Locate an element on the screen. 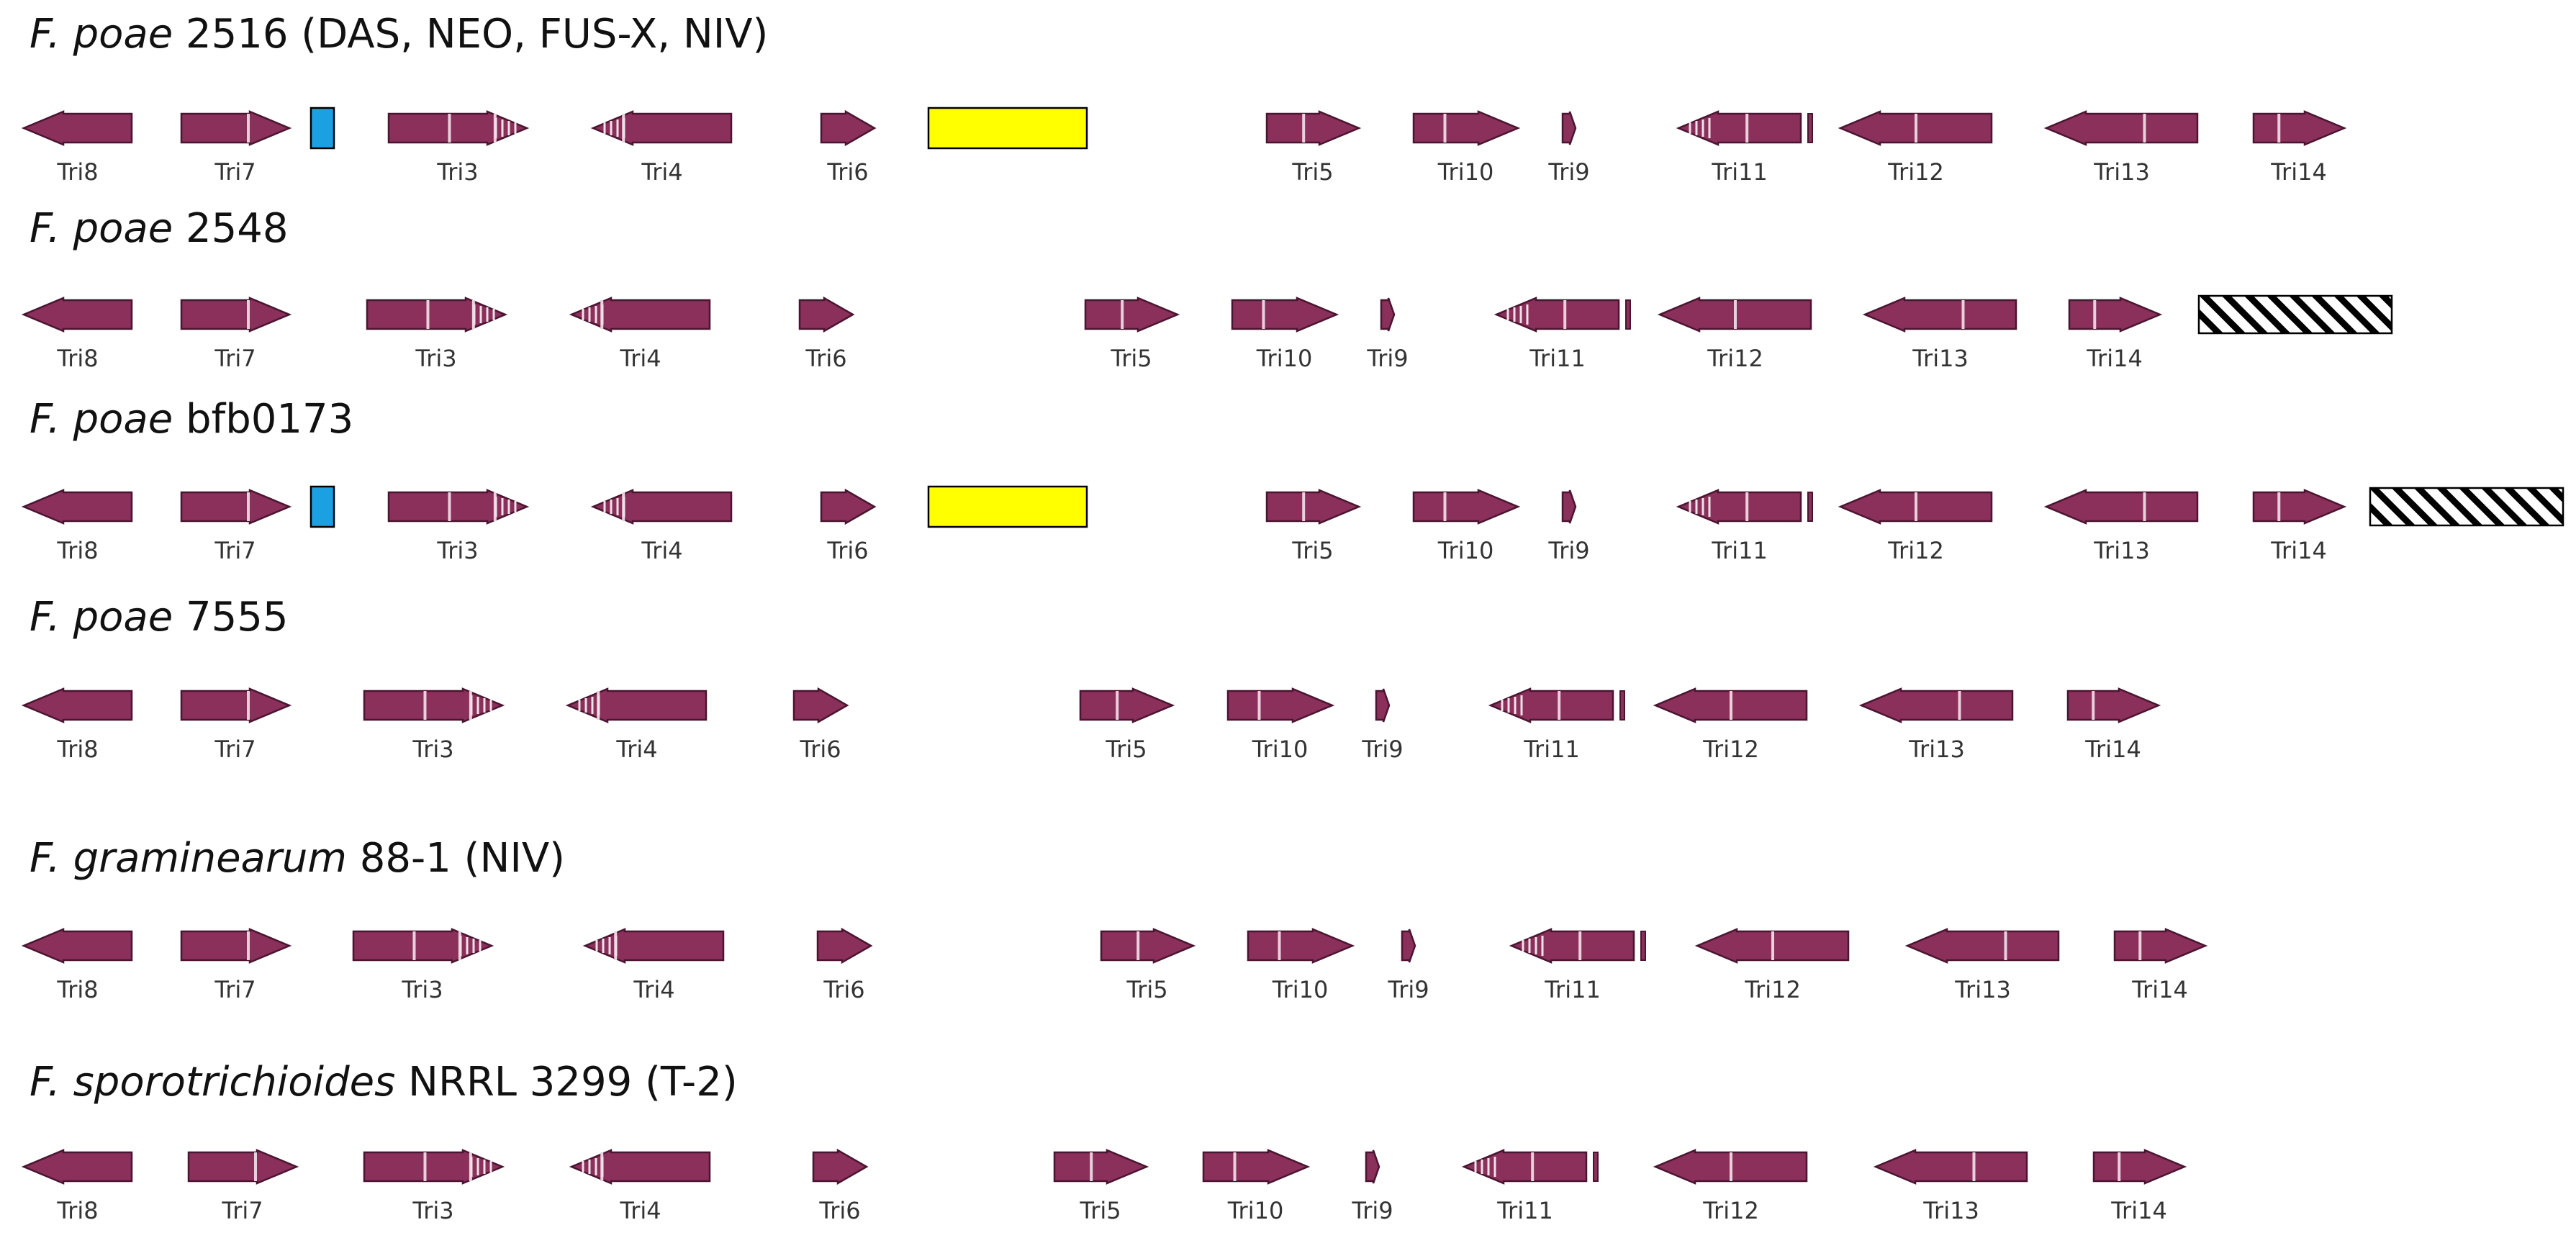  row-title: F. poae 7555 is located at coordinates (159, 617).